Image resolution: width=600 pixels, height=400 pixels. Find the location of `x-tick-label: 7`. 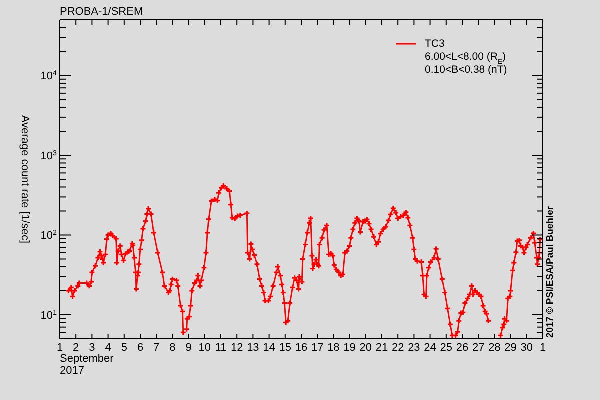

x-tick-label: 7 is located at coordinates (157, 348).